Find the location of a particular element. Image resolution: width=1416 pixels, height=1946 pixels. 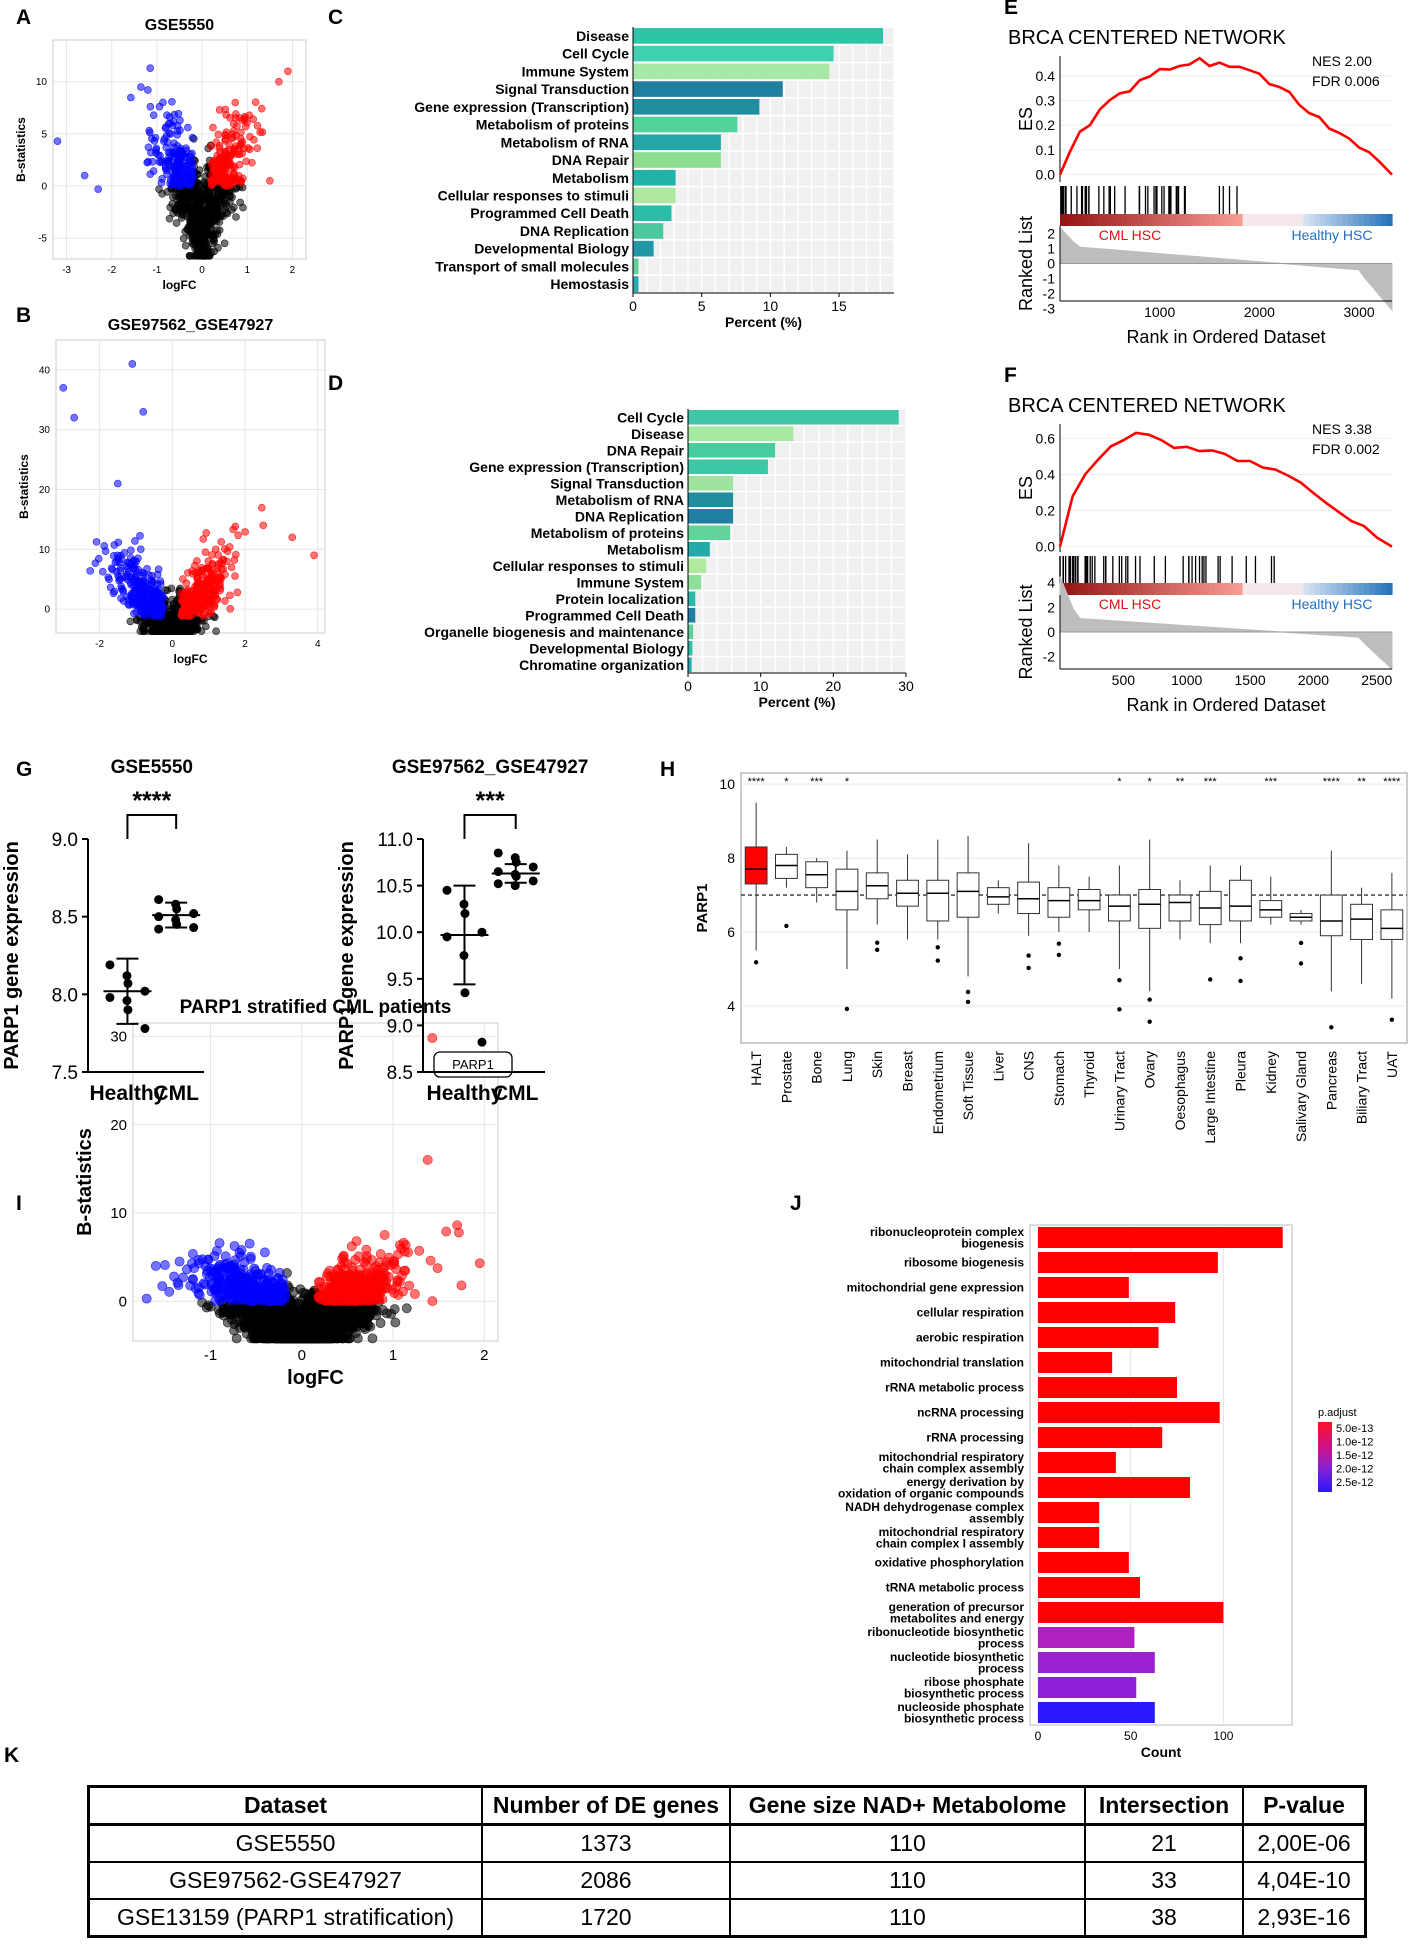

x-tick-label: 10 is located at coordinates (761, 686).